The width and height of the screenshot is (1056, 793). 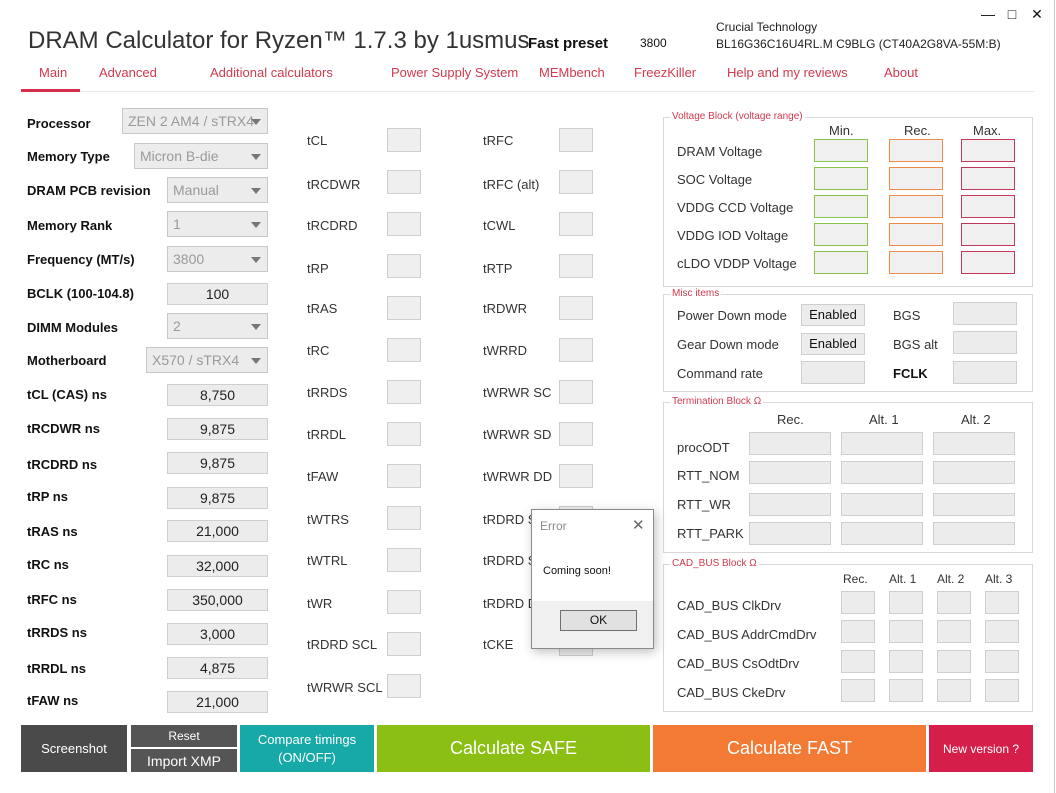 I want to click on rtt-wr-alt1, so click(x=882, y=504).